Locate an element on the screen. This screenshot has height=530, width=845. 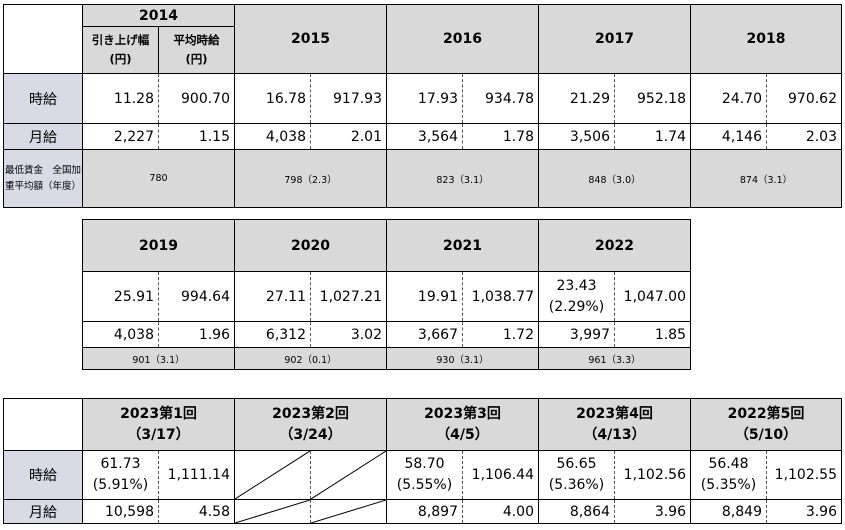
hourly-raise: 56.48 (5.35%) is located at coordinates (728, 475).